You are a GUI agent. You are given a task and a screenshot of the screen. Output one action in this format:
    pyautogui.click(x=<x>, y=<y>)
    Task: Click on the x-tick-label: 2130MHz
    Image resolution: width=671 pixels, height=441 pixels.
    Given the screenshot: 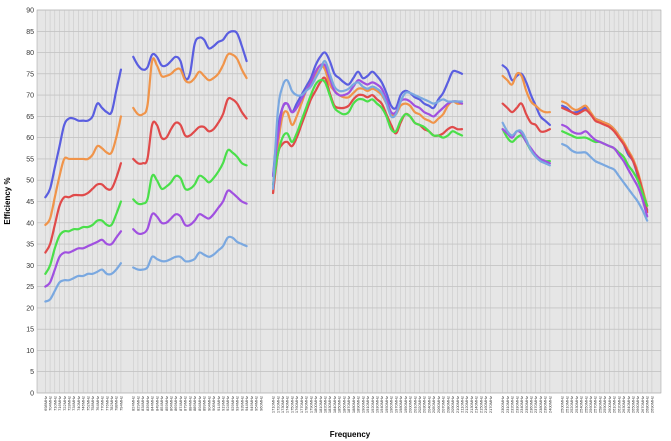 What is the action you would take?
    pyautogui.click(x=471, y=404)
    